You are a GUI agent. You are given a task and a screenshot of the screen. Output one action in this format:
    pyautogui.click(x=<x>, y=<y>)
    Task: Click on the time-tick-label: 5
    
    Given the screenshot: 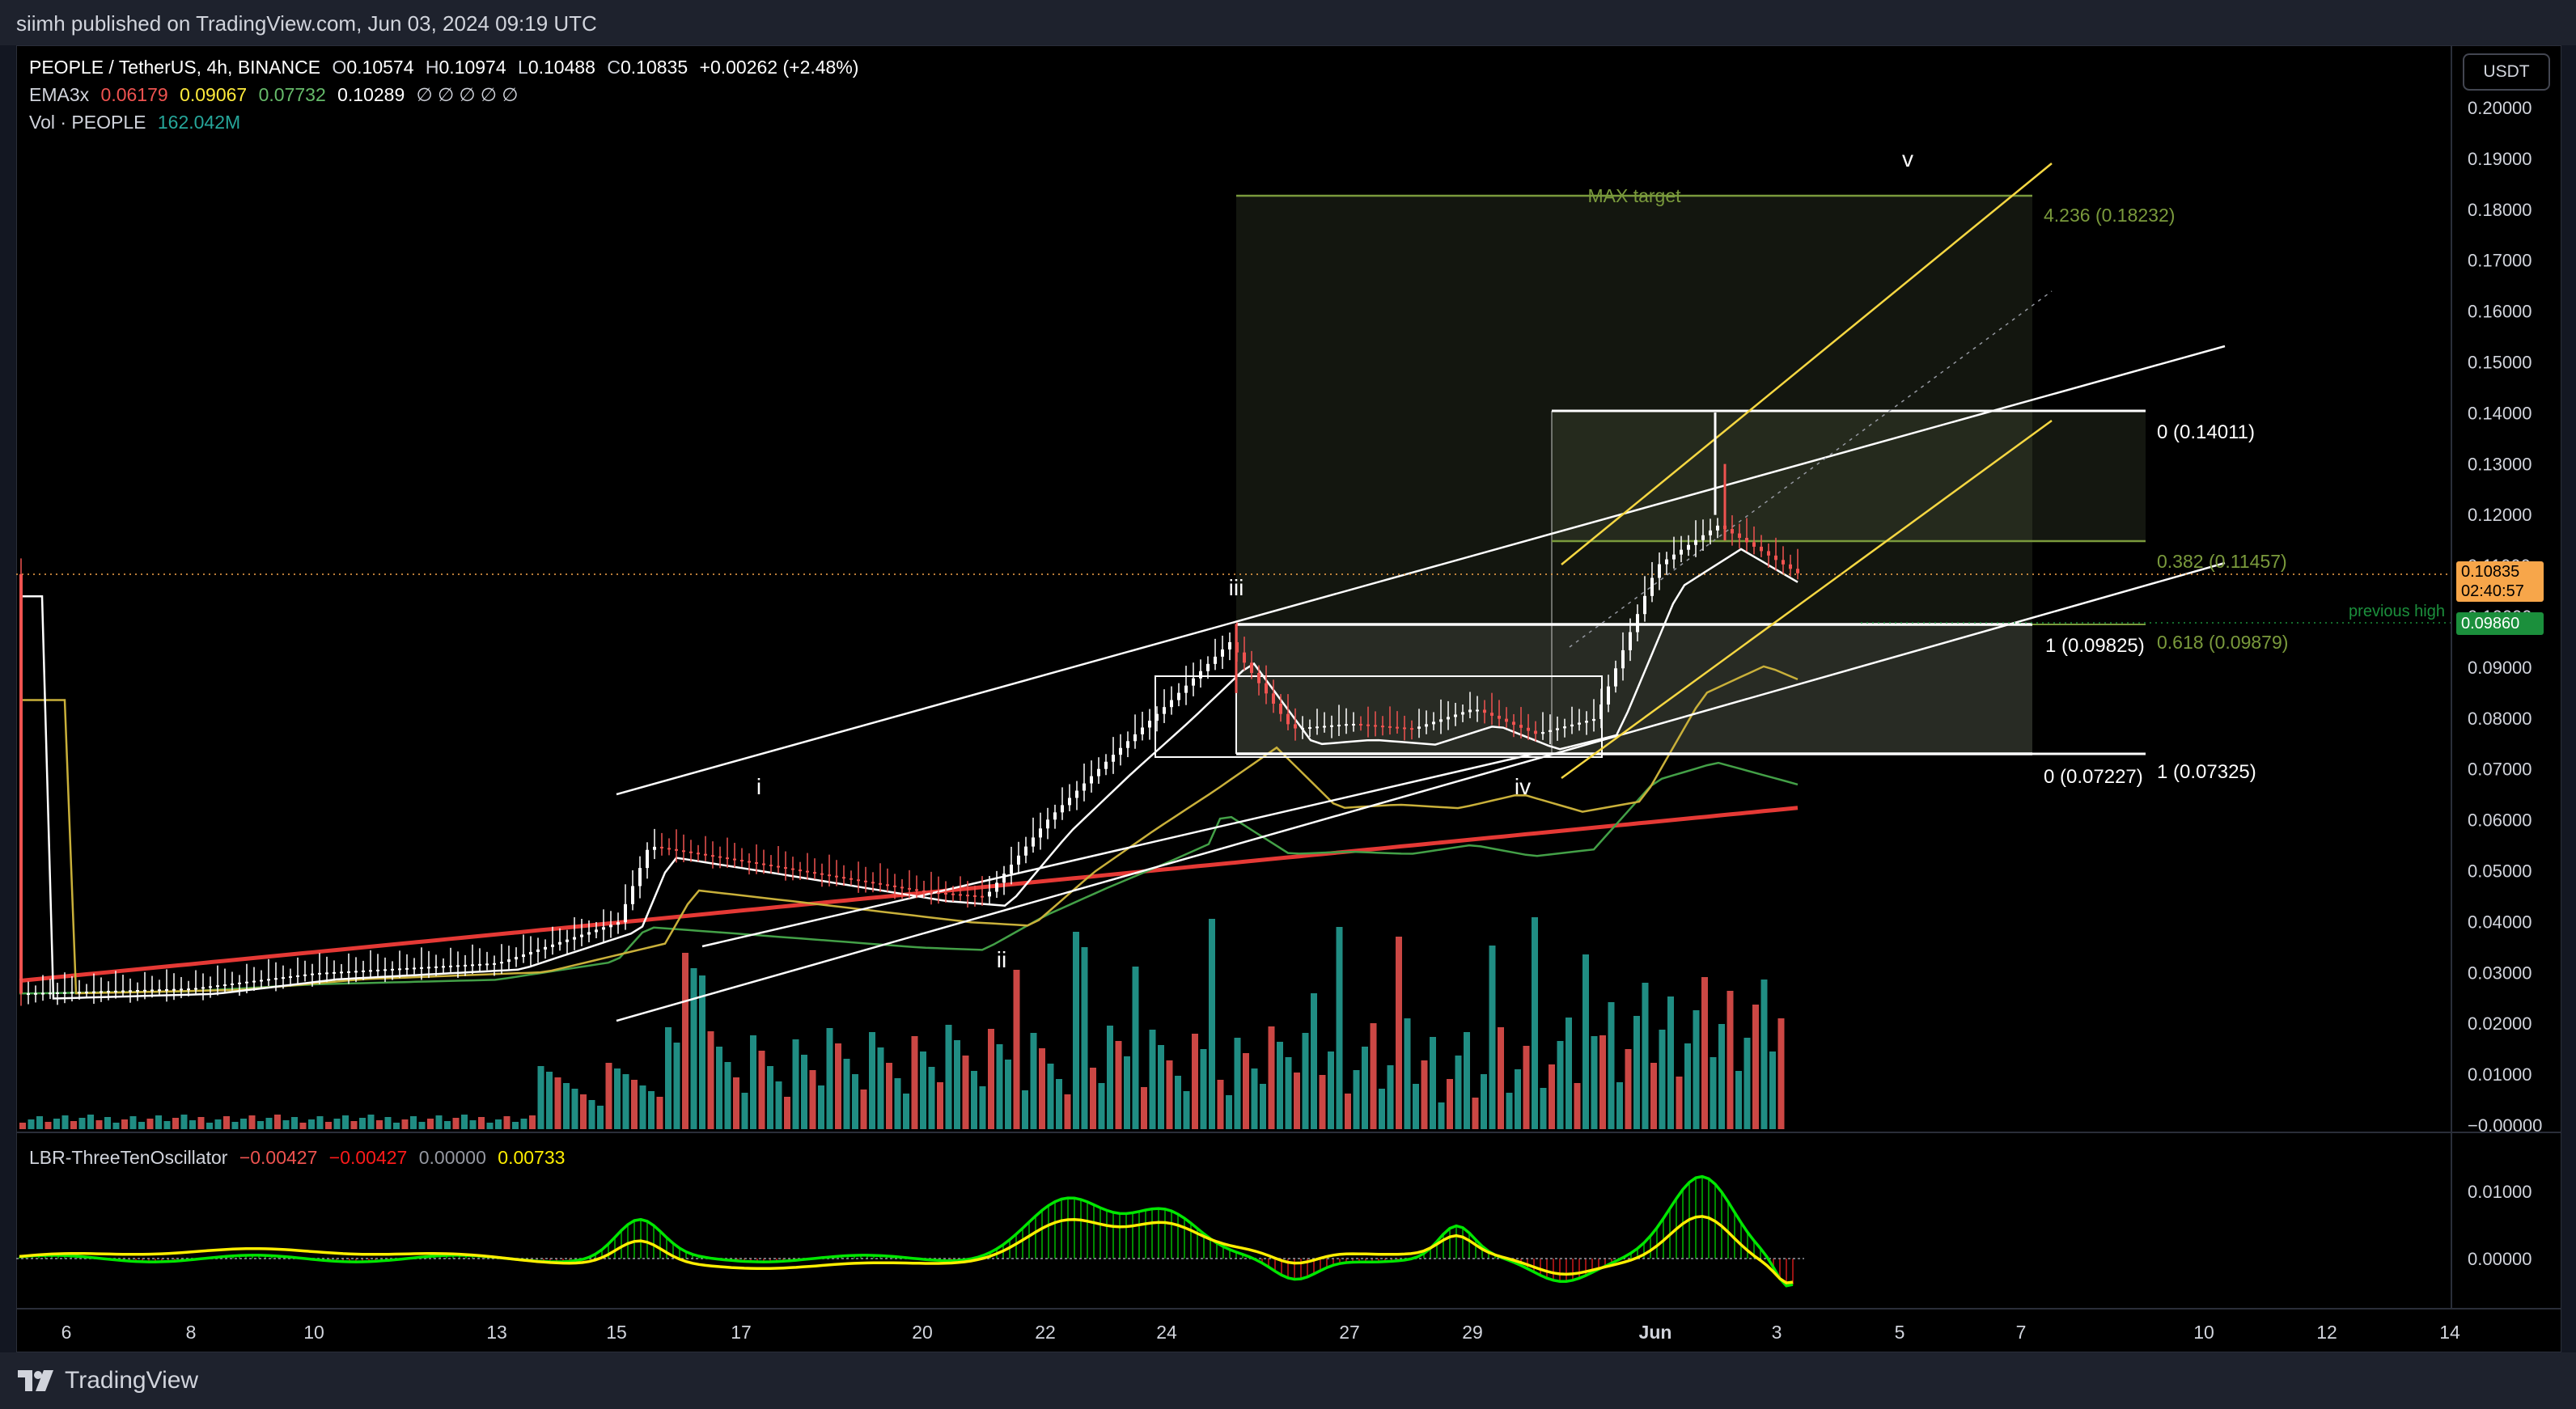 What is the action you would take?
    pyautogui.click(x=1900, y=1332)
    